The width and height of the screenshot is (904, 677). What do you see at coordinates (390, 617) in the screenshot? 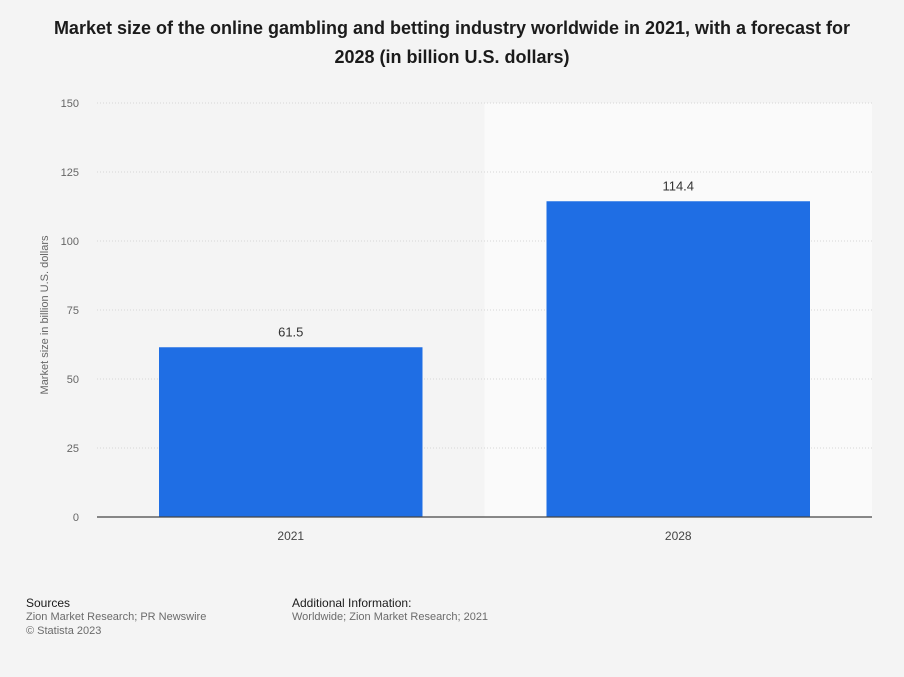
I see `additional-info-text: Worldwide; Zion Market Research; 2021` at bounding box center [390, 617].